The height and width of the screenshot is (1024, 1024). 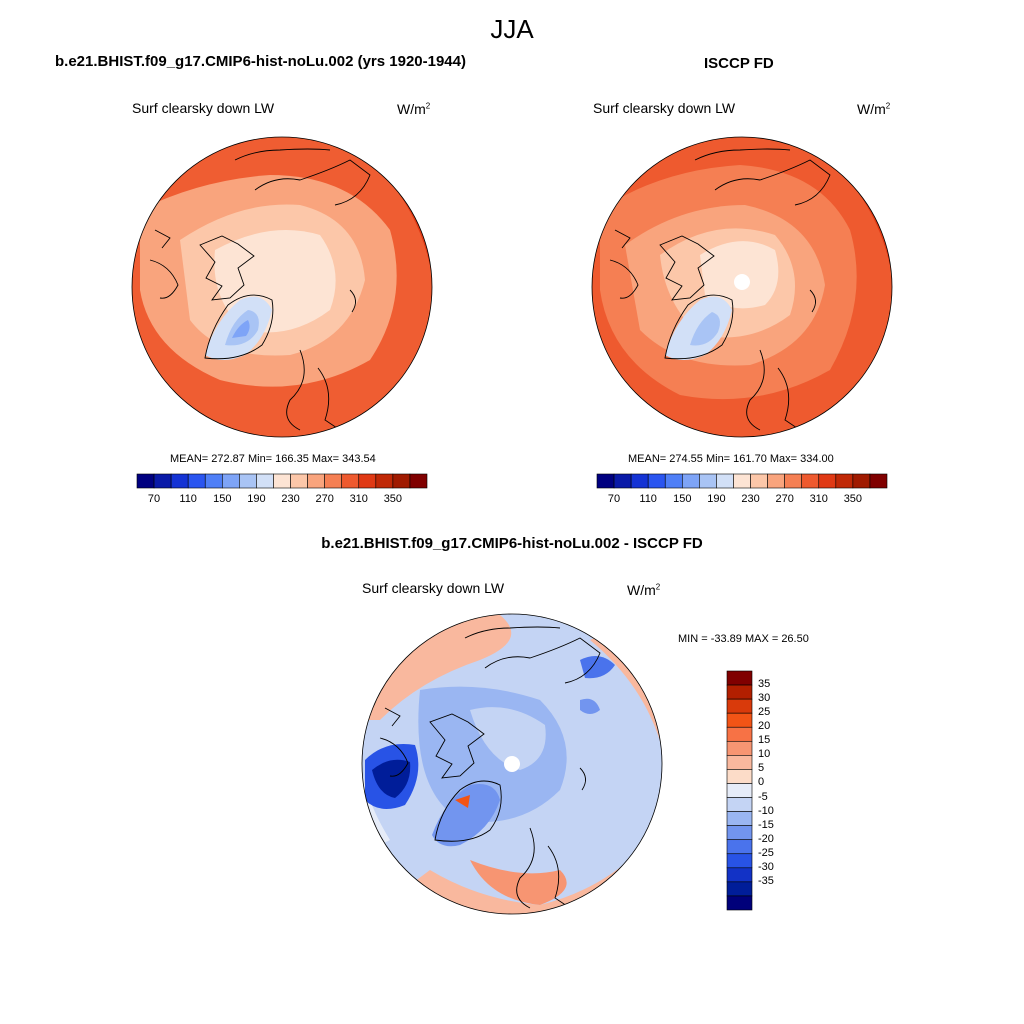 I want to click on panel1-map-border, so click(x=282, y=287).